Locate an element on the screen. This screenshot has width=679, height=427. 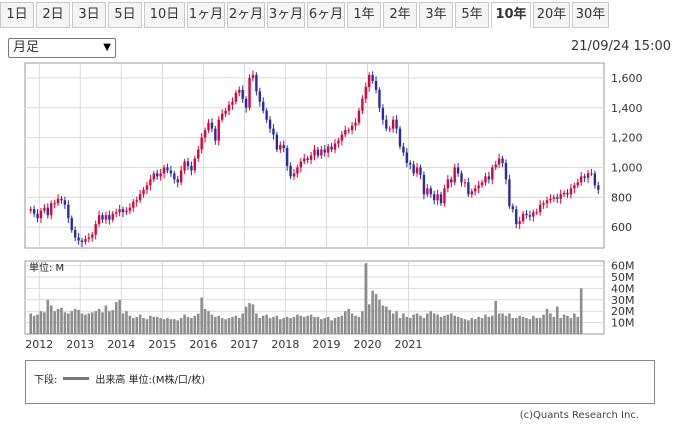
x-tick-label: 2019 is located at coordinates (326, 344).